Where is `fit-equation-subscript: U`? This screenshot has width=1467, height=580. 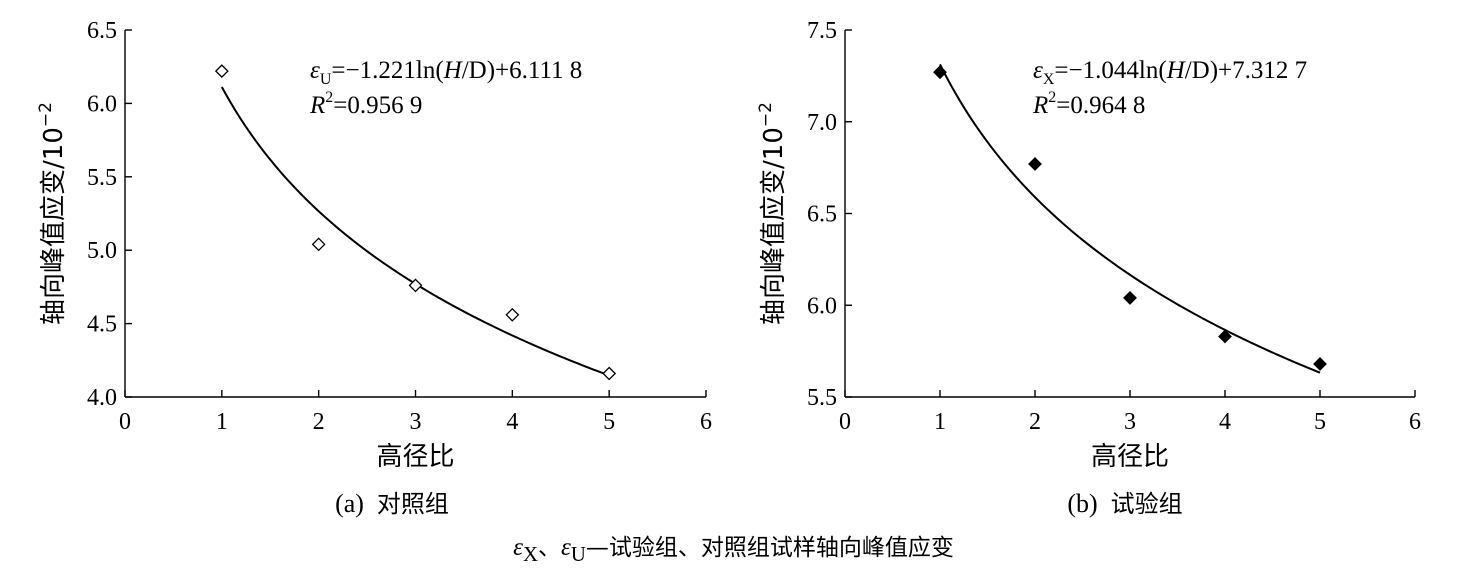 fit-equation-subscript: U is located at coordinates (326, 79).